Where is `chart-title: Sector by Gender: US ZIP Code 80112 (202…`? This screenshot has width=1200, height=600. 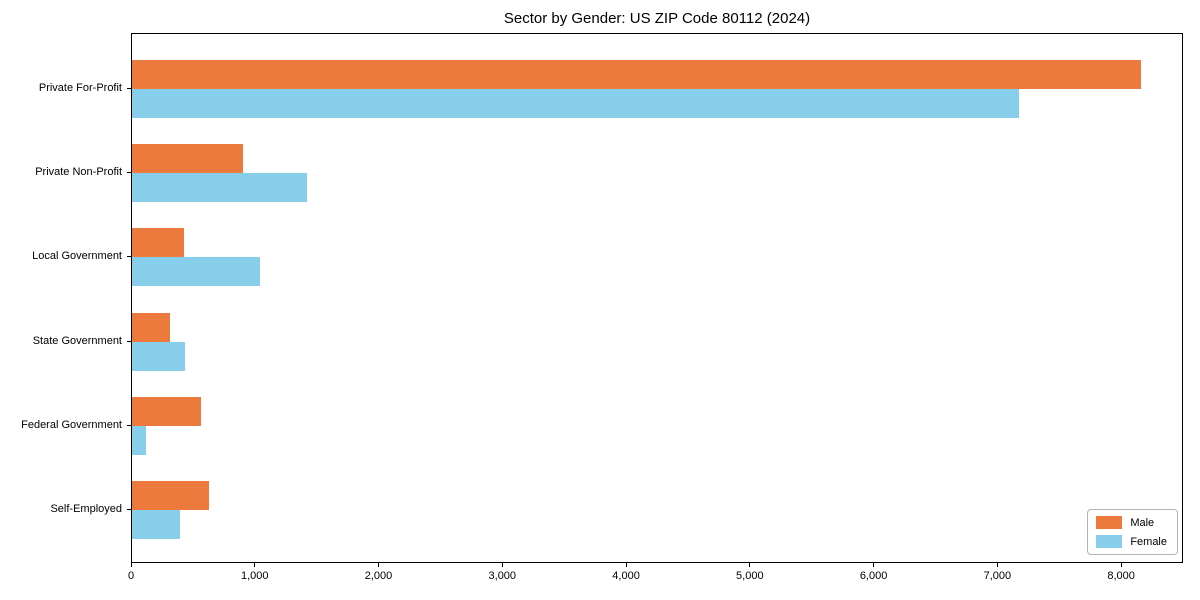
chart-title: Sector by Gender: US ZIP Code 80112 (202… is located at coordinates (657, 18).